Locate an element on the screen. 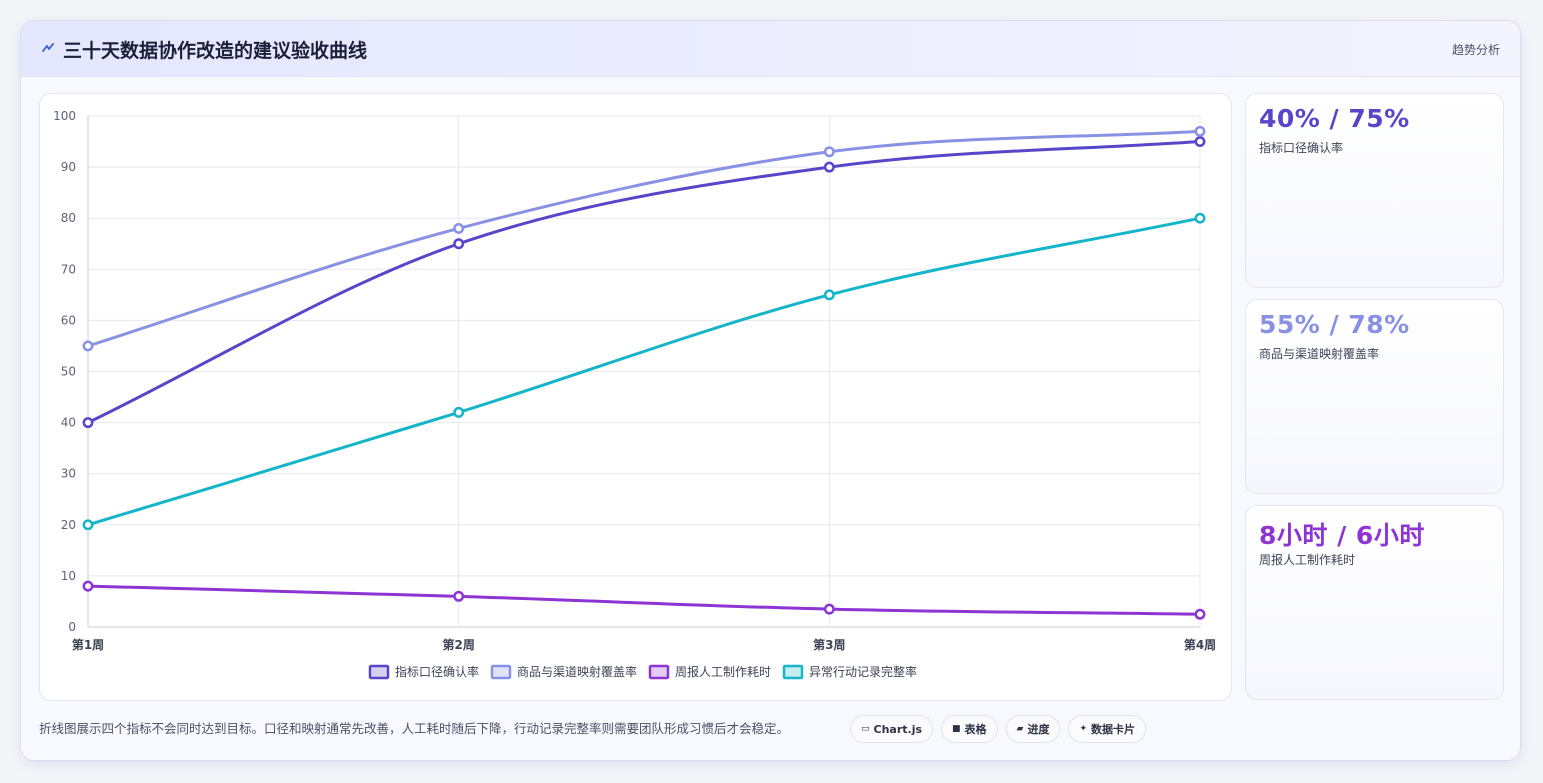 The image size is (1543, 783). legend-label: 异常行动记录完整率 is located at coordinates (863, 671).